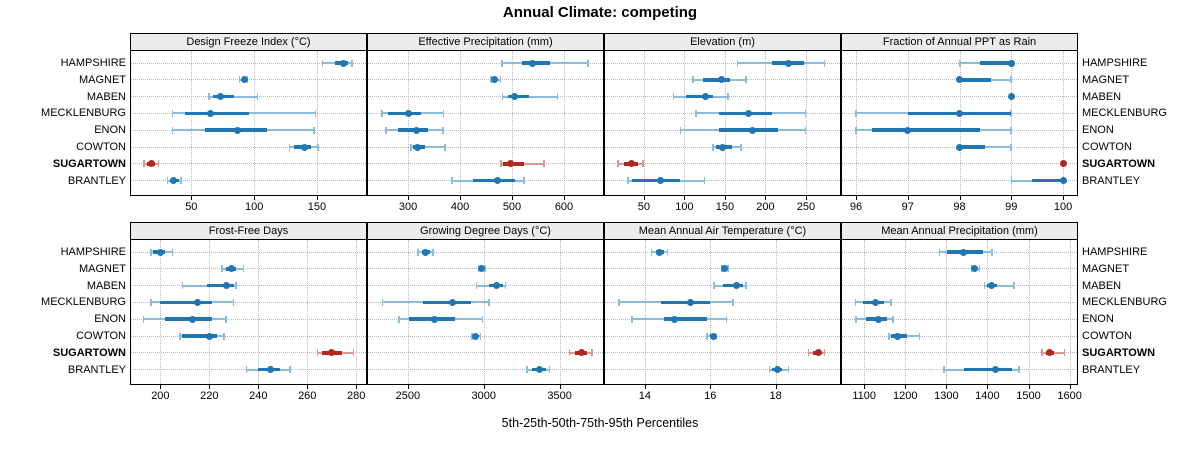  I want to click on axis-tick-label: 1200, so click(905, 396).